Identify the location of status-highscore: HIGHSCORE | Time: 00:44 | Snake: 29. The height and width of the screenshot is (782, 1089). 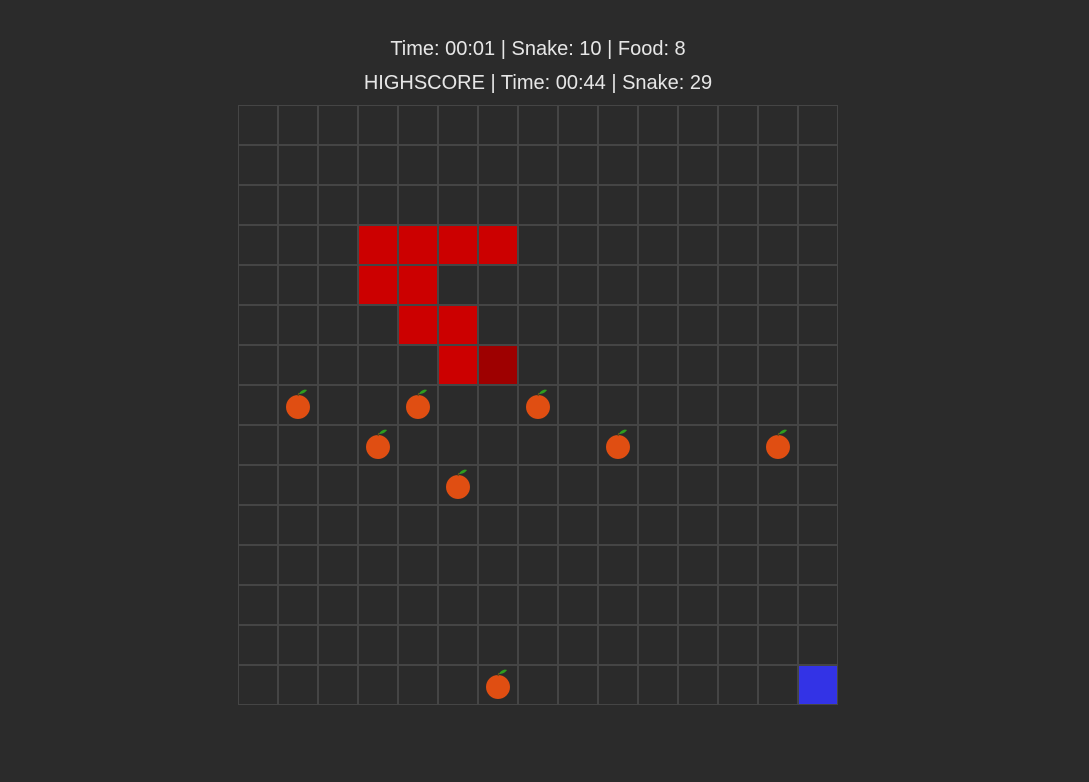
(538, 83).